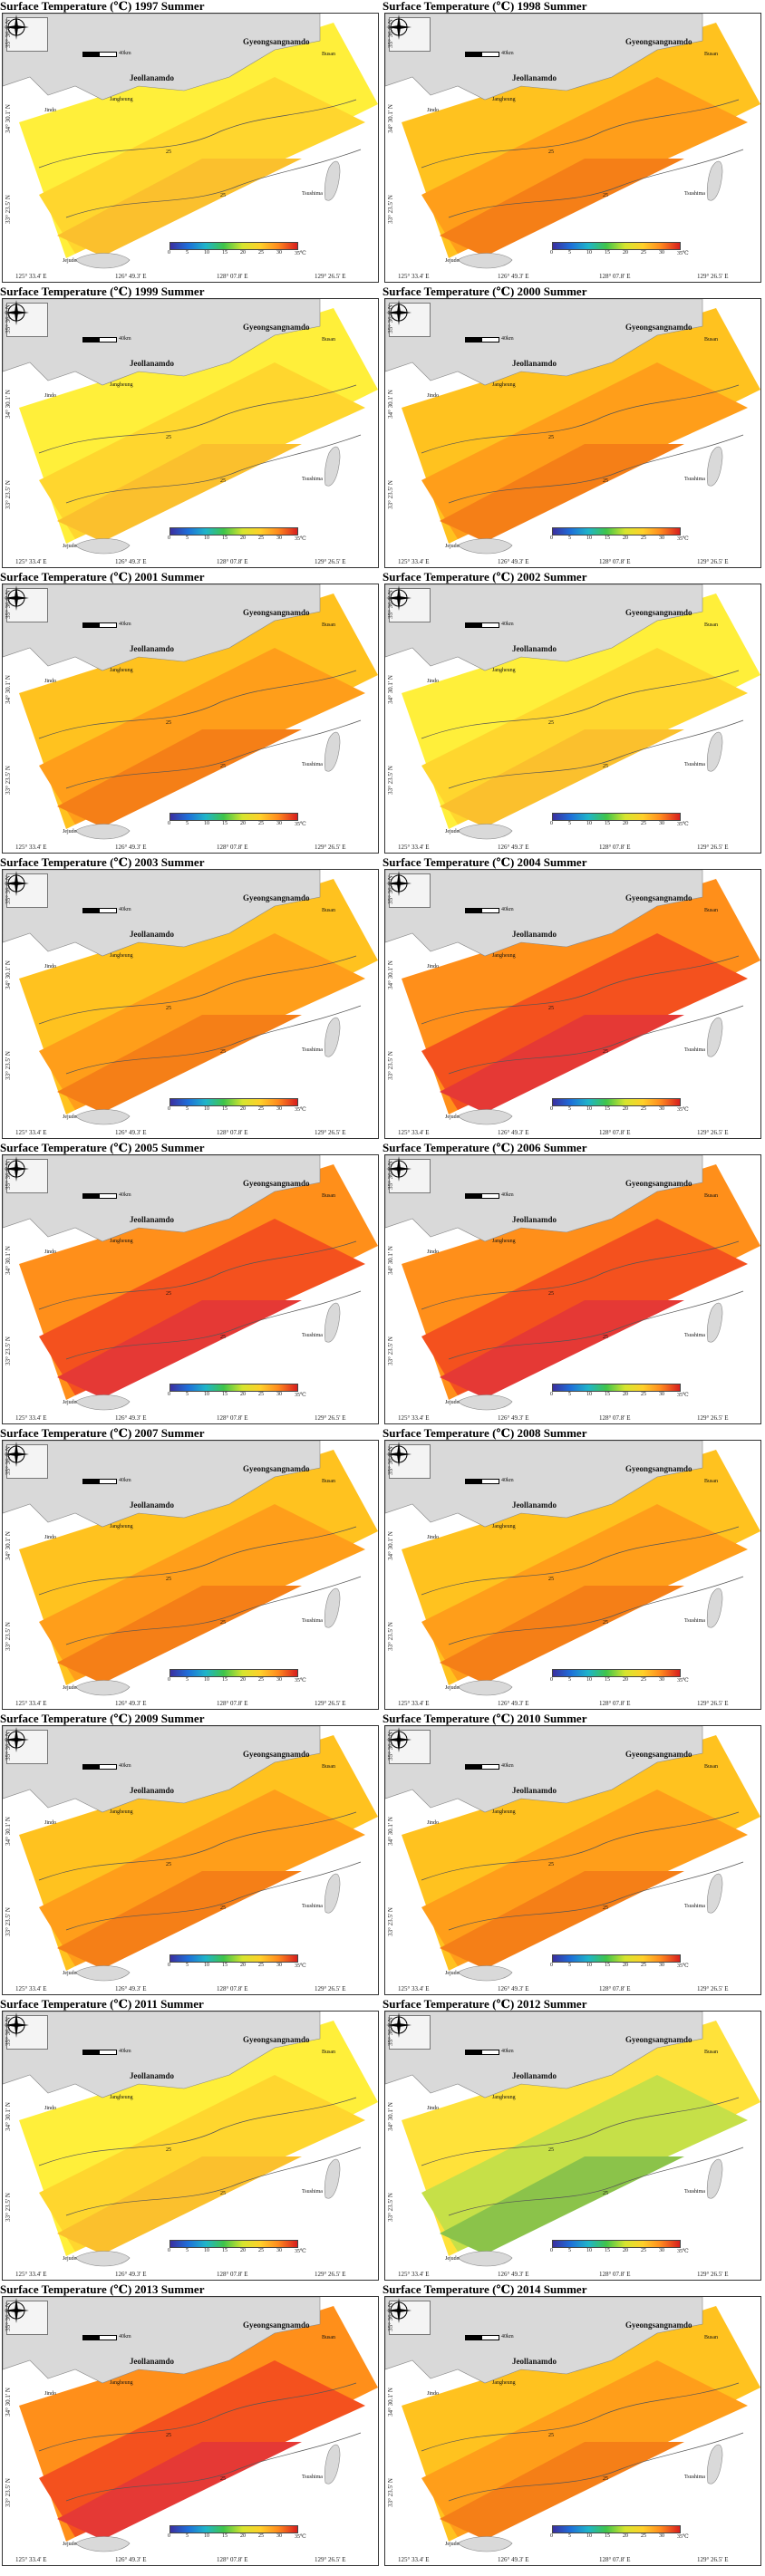 This screenshot has width=765, height=2576. I want to click on panel-title: Surface Temperature (℃) 2008 Summer, so click(485, 1433).